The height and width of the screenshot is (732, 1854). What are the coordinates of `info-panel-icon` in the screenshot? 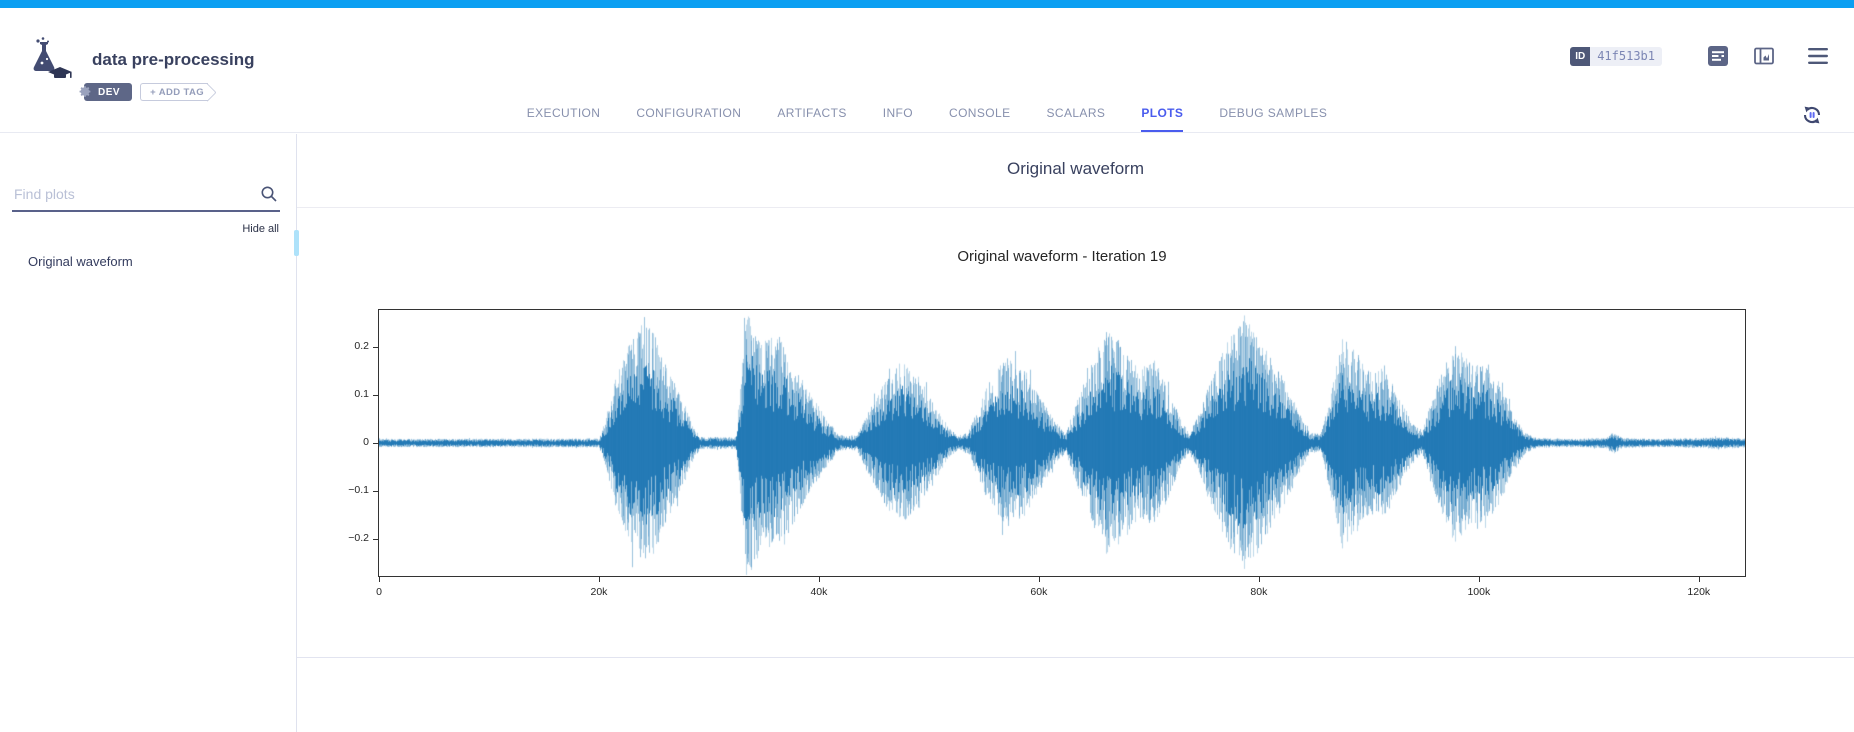 It's located at (1764, 56).